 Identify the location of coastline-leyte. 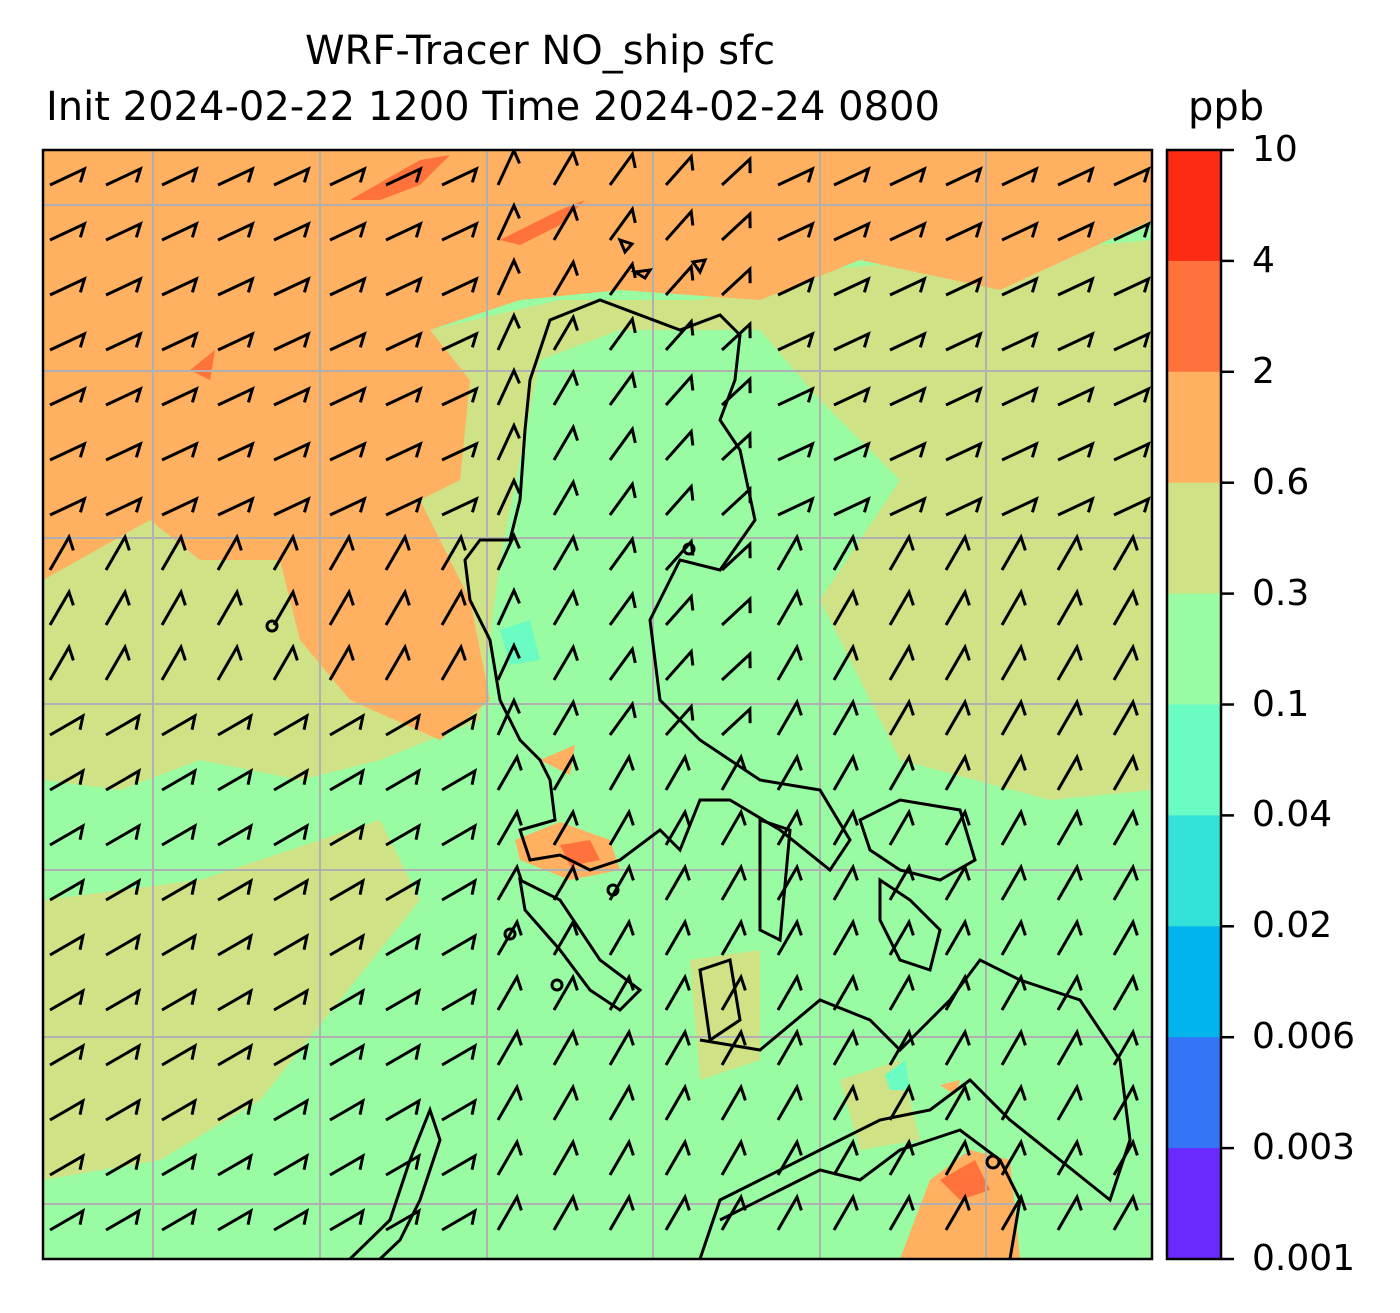
(910, 924).